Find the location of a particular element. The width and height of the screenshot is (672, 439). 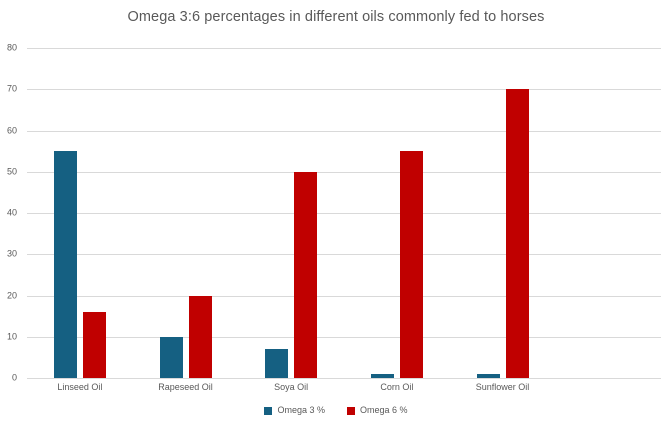

x-category-label-soya-oil: Soya Oil is located at coordinates (291, 387).